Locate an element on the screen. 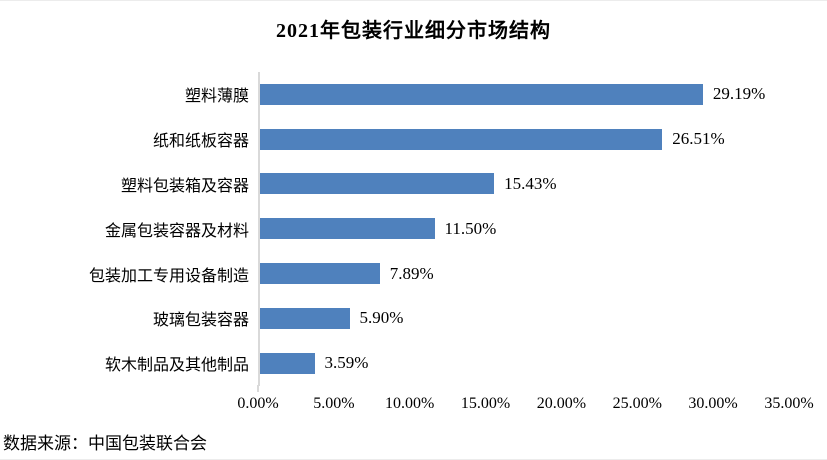 This screenshot has width=827, height=460. bar-row: 塑料薄膜 29.19% is located at coordinates (413, 94).